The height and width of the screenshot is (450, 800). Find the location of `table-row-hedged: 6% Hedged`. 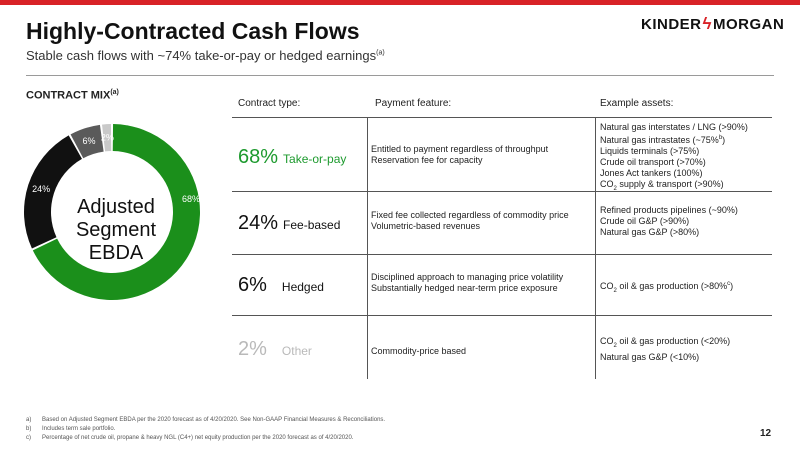

table-row-hedged: 6% Hedged is located at coordinates (281, 285).